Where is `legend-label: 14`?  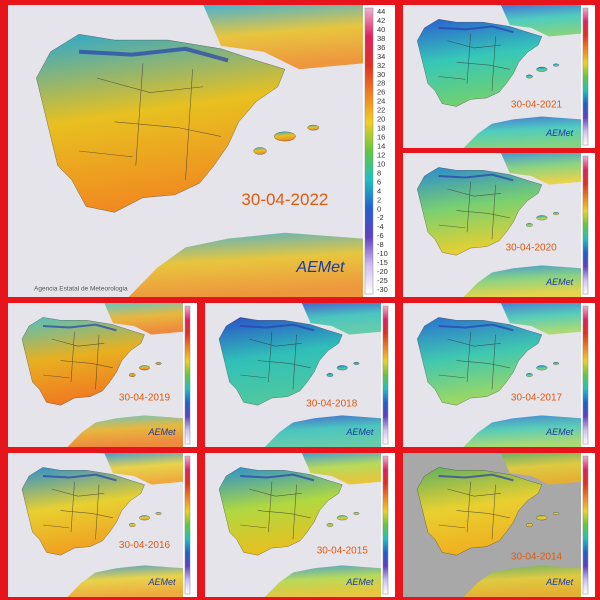
legend-label: 14 is located at coordinates (381, 146).